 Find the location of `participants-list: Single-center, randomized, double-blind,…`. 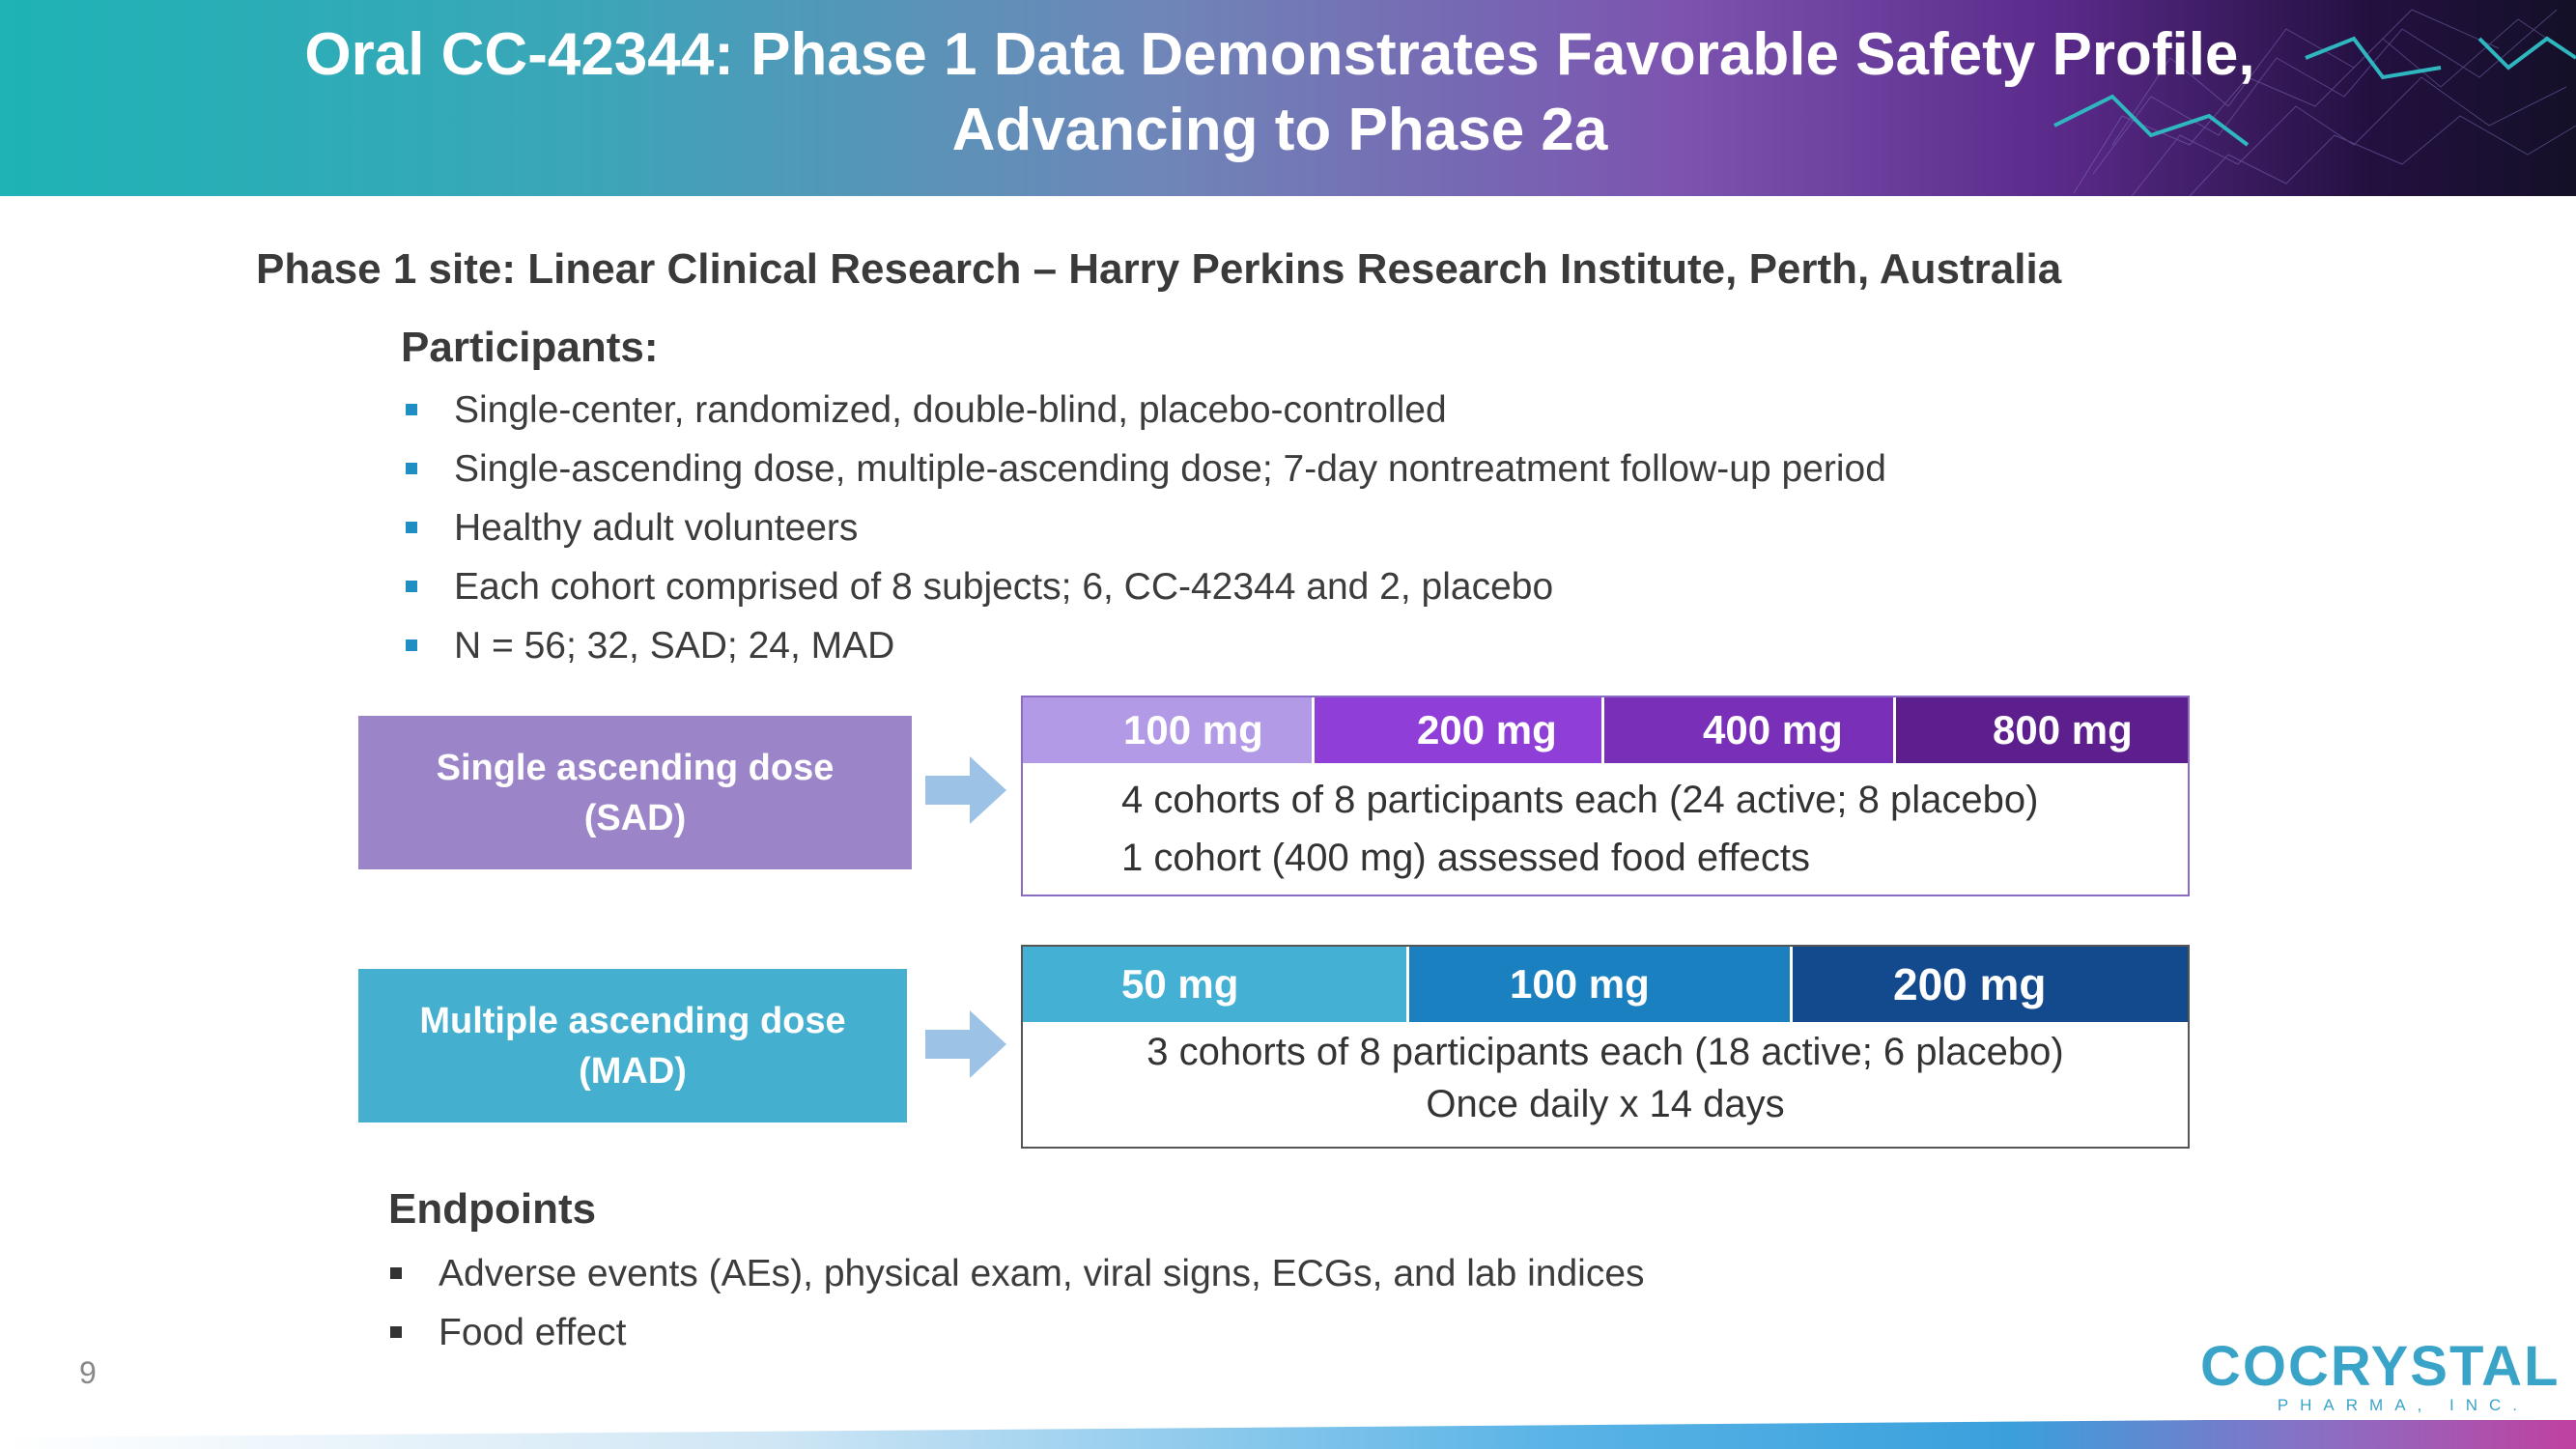

participants-list: Single-center, randomized, double-blind,… is located at coordinates (1146, 535).